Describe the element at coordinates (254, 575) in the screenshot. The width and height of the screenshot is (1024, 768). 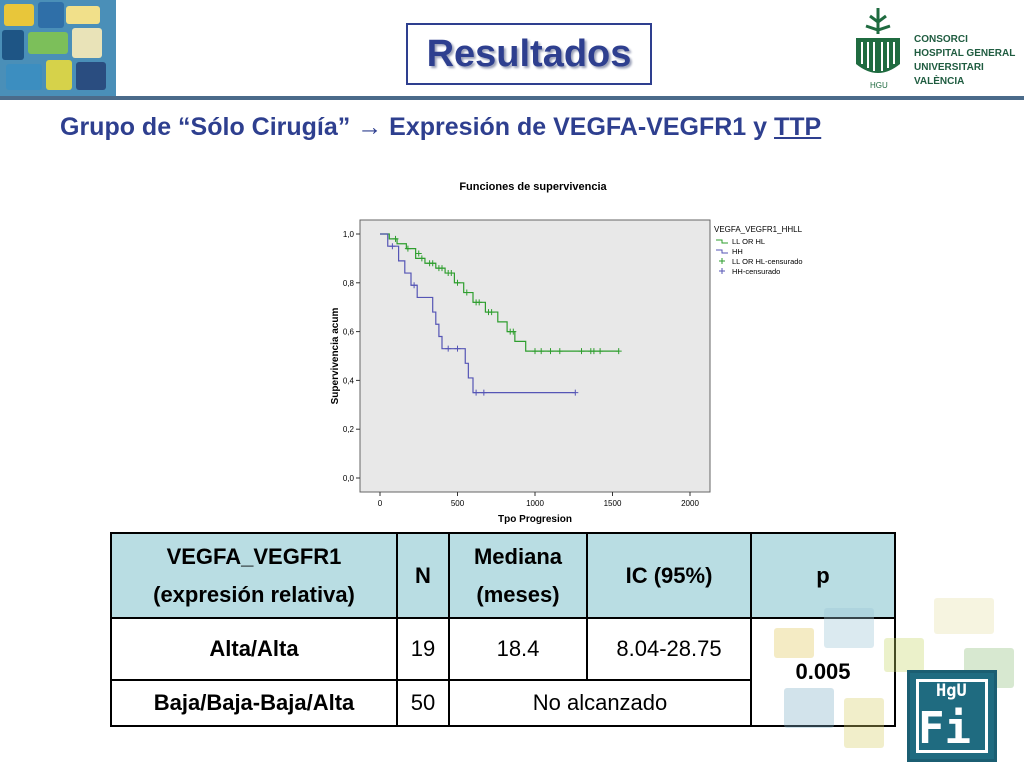
I see `header-group: VEGFA_VEGFR1 (expresión relativa)` at that location.